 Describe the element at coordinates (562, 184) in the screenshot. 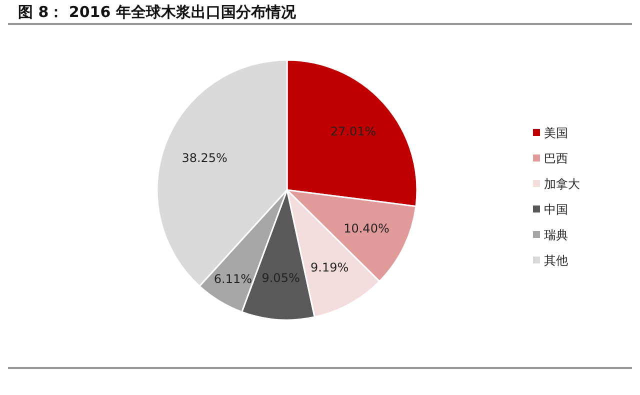

I see `legend-label: 加拿大` at that location.